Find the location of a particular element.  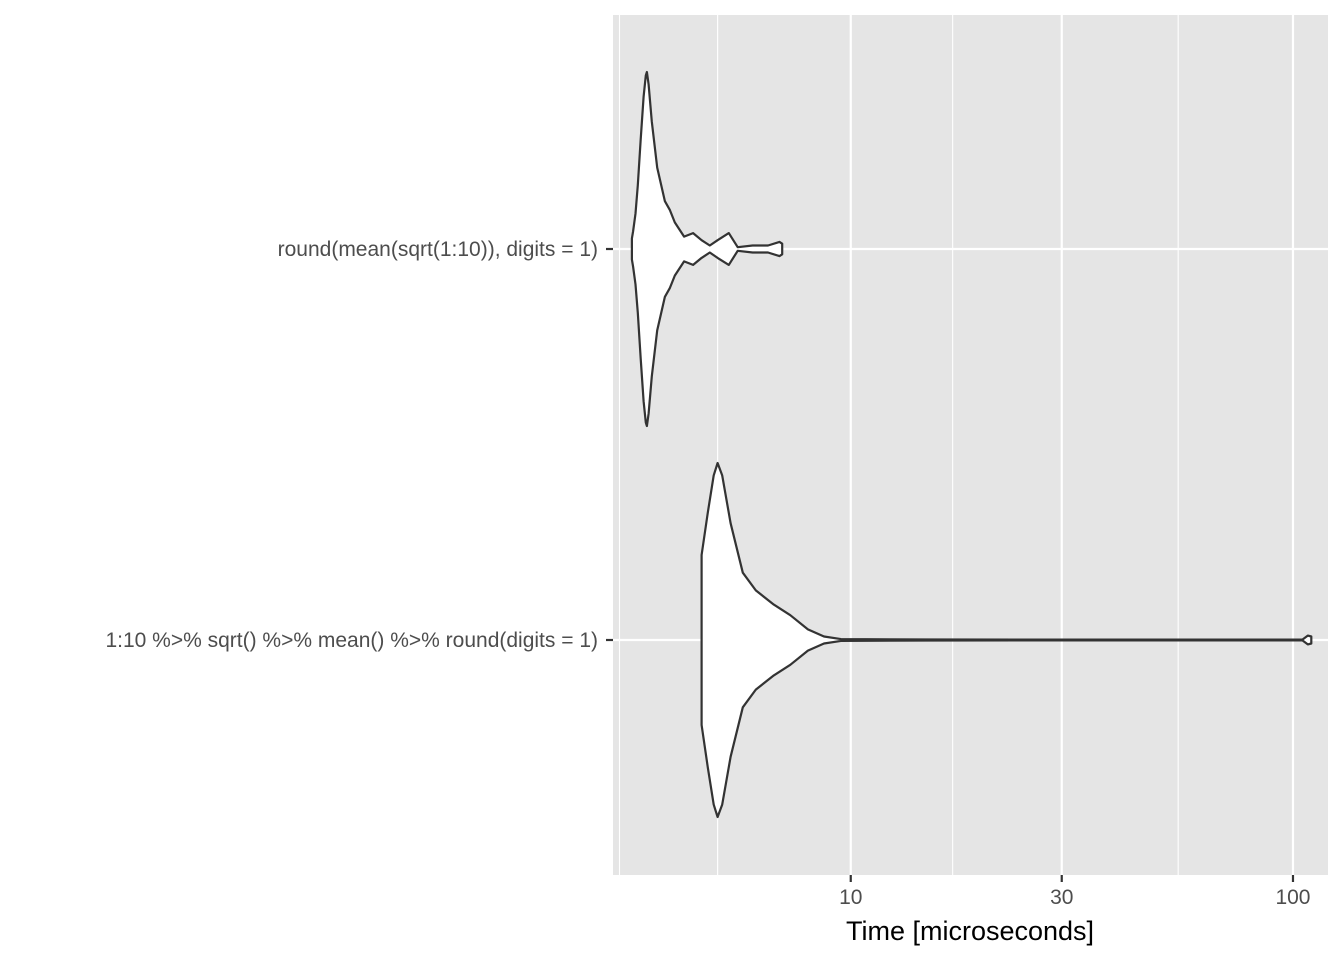

x-axis: 10 30 100 is located at coordinates (1075, 892).